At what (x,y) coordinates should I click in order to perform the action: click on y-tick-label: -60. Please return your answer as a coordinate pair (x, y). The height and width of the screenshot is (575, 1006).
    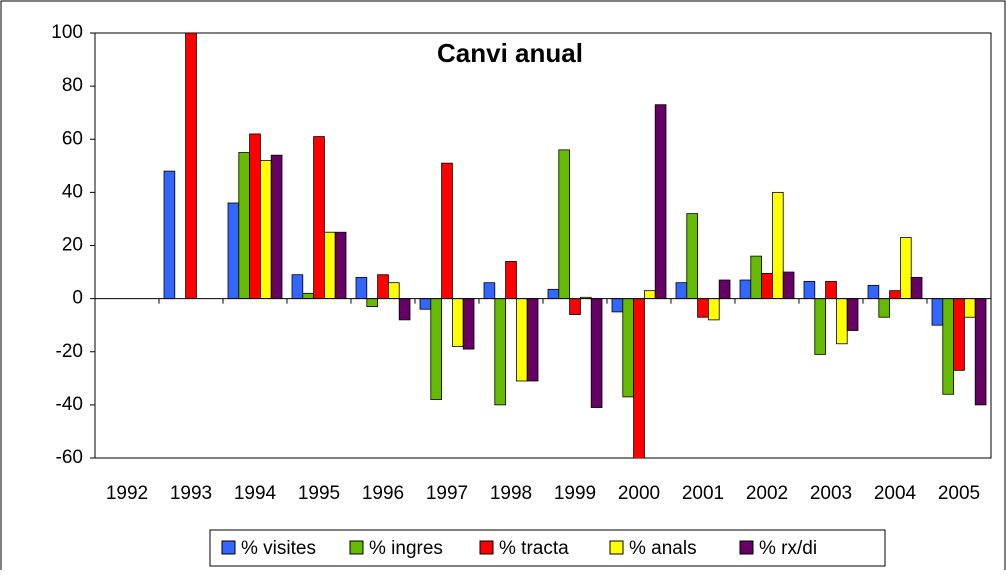
    Looking at the image, I should click on (69, 457).